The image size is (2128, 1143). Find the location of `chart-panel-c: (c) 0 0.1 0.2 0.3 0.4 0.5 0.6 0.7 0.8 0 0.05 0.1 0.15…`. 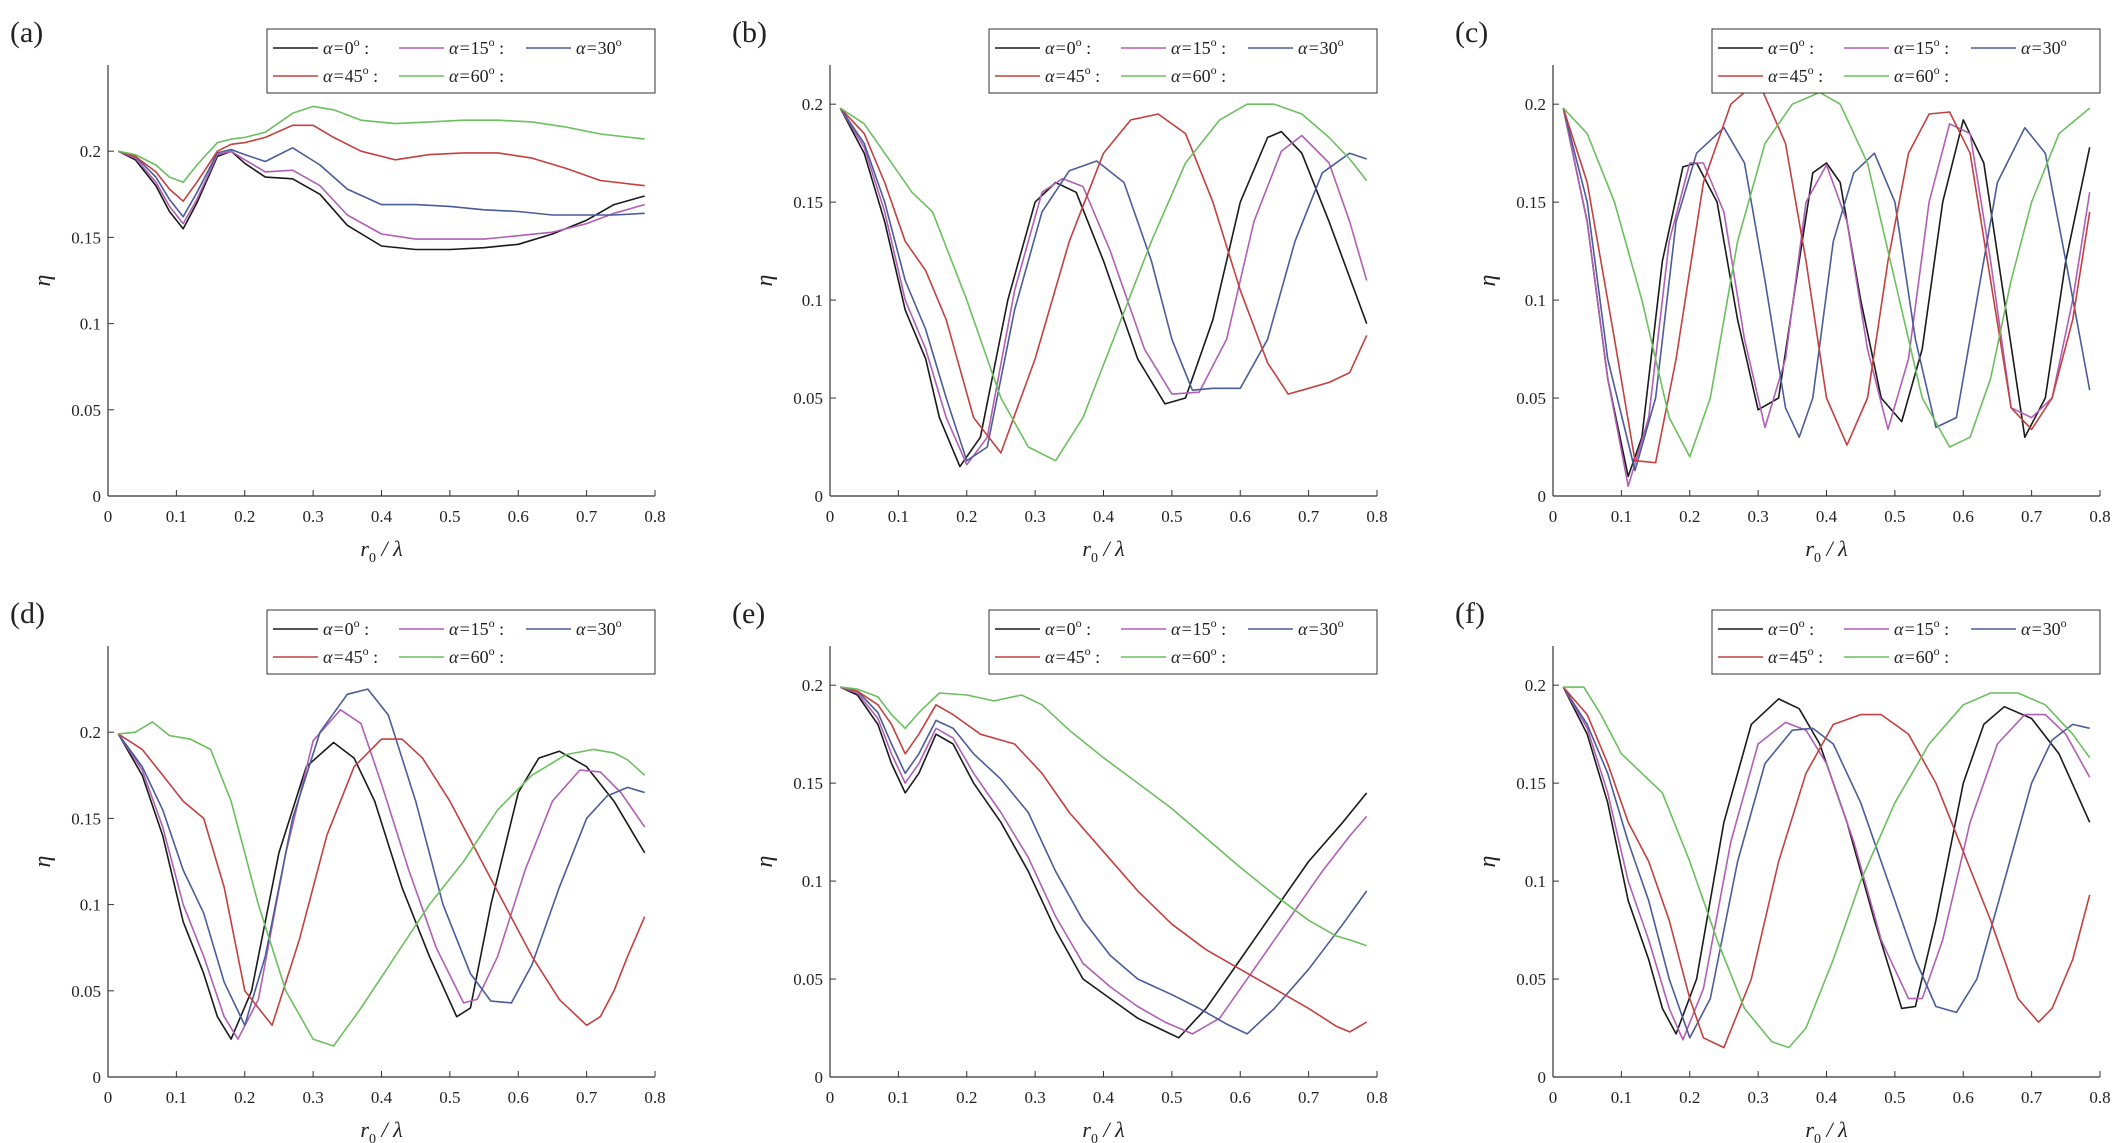

chart-panel-c: (c) 0 0.1 0.2 0.3 0.4 0.5 0.6 0.7 0.8 0 0.05 0.1 0.15… is located at coordinates (1783, 291).